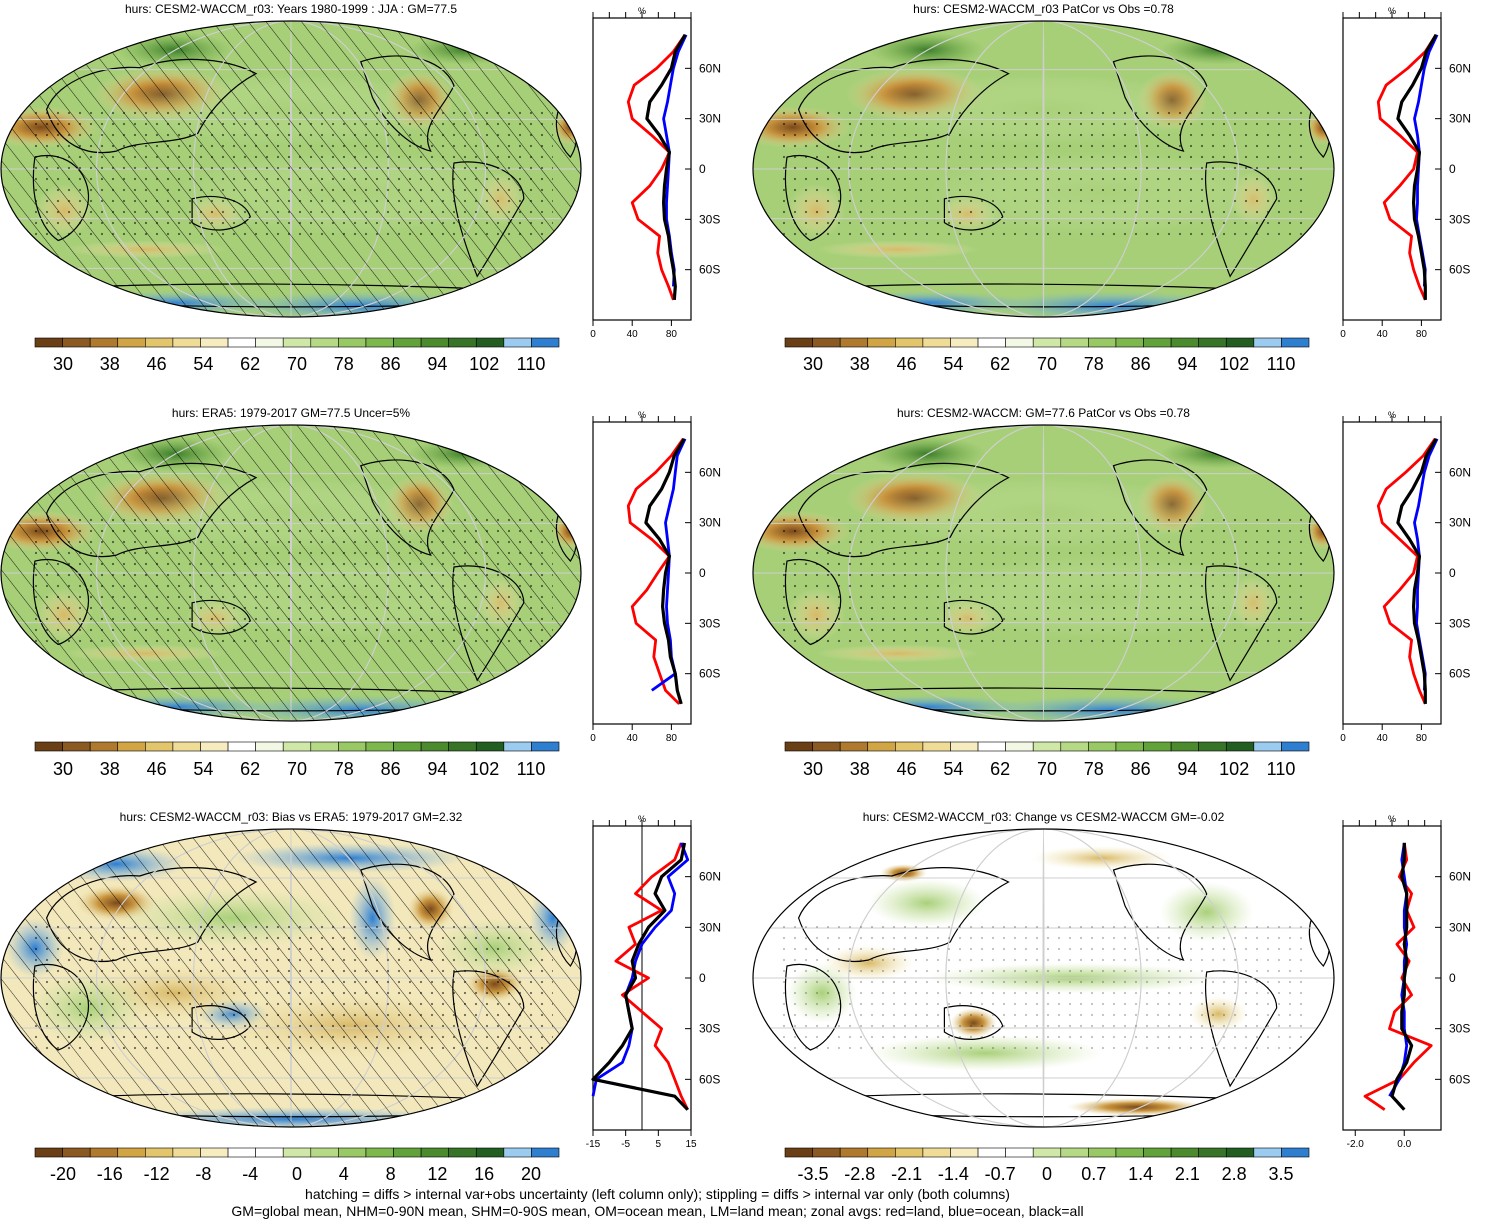 This screenshot has height=1219, width=1485. What do you see at coordinates (953, 769) in the screenshot?
I see `colorbar-tick-label: 54` at bounding box center [953, 769].